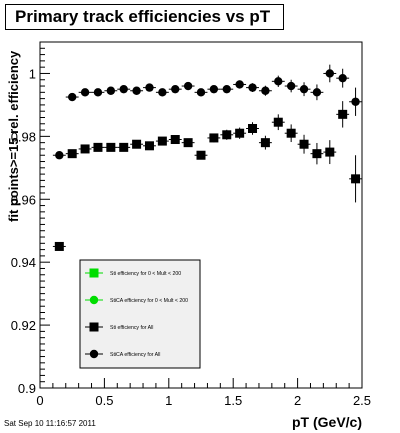  Describe the element at coordinates (362, 400) in the screenshot. I see `x-tick-label: 2.5` at that location.